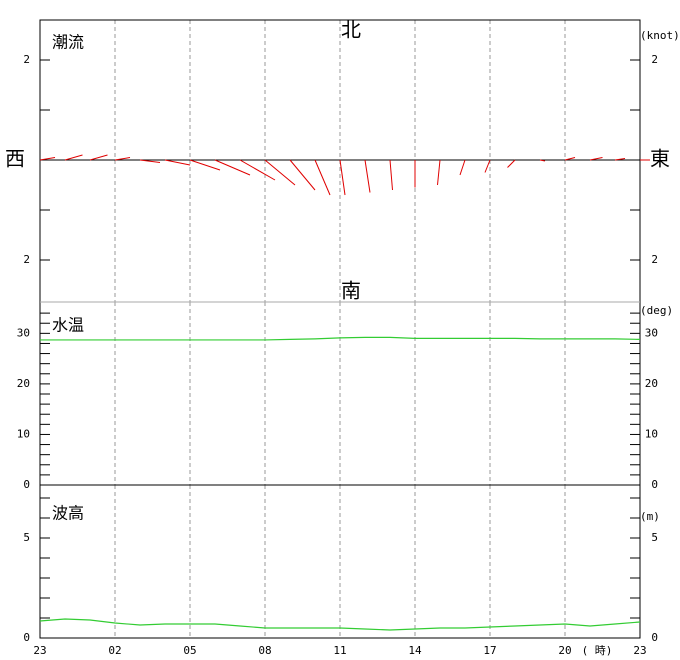 This screenshot has height=660, width=680. I want to click on x-tick-label: 11, so click(339, 650).